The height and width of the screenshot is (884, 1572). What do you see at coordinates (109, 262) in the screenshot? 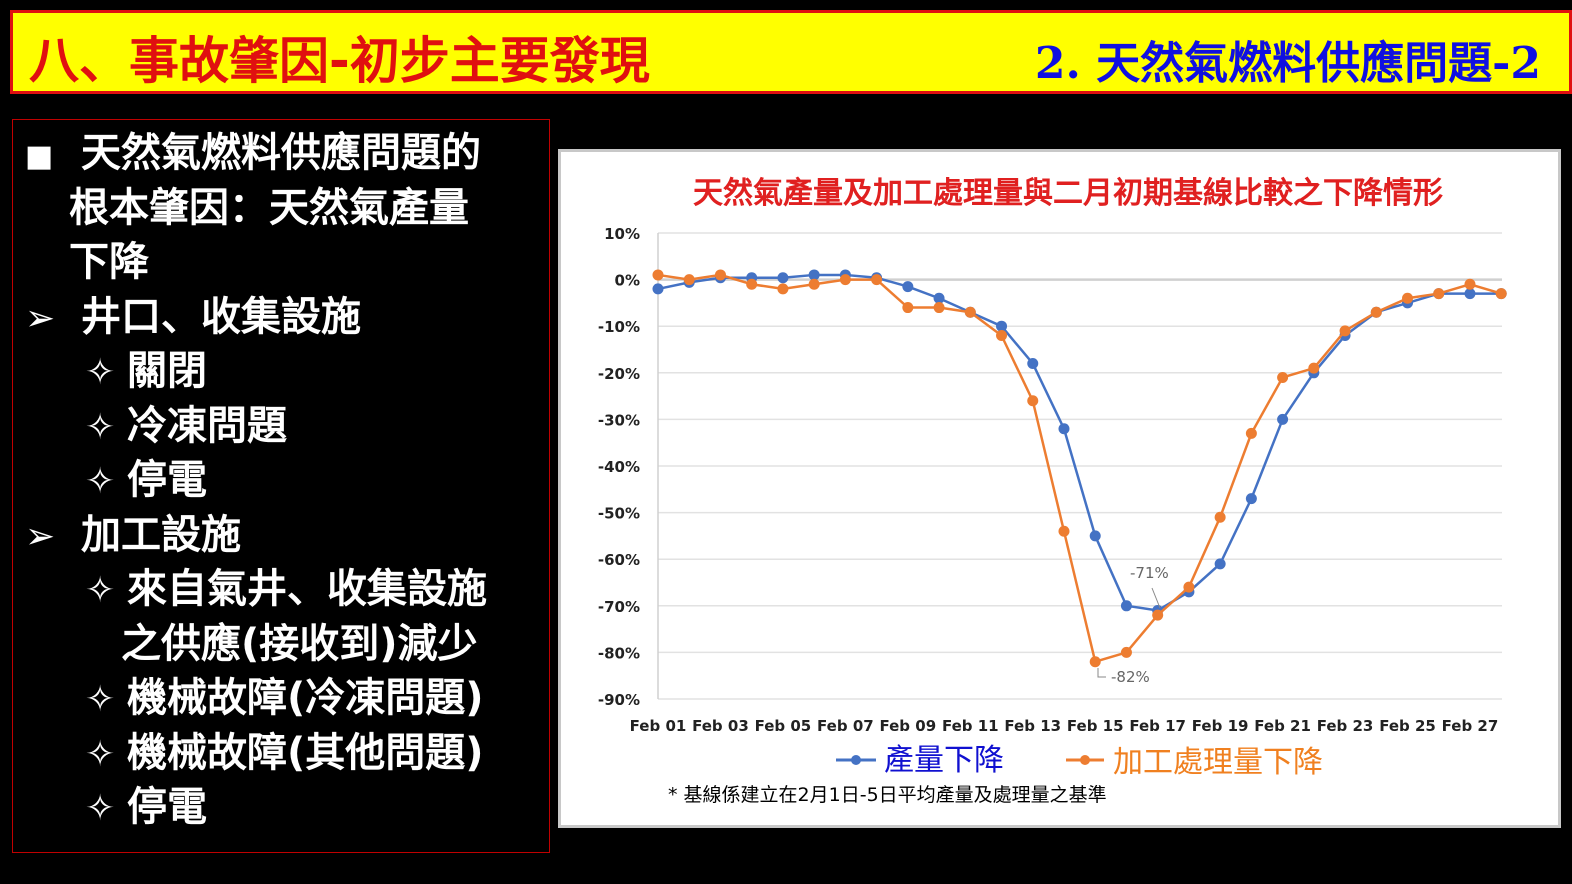
I see `bullet-text: 下降` at bounding box center [109, 262].